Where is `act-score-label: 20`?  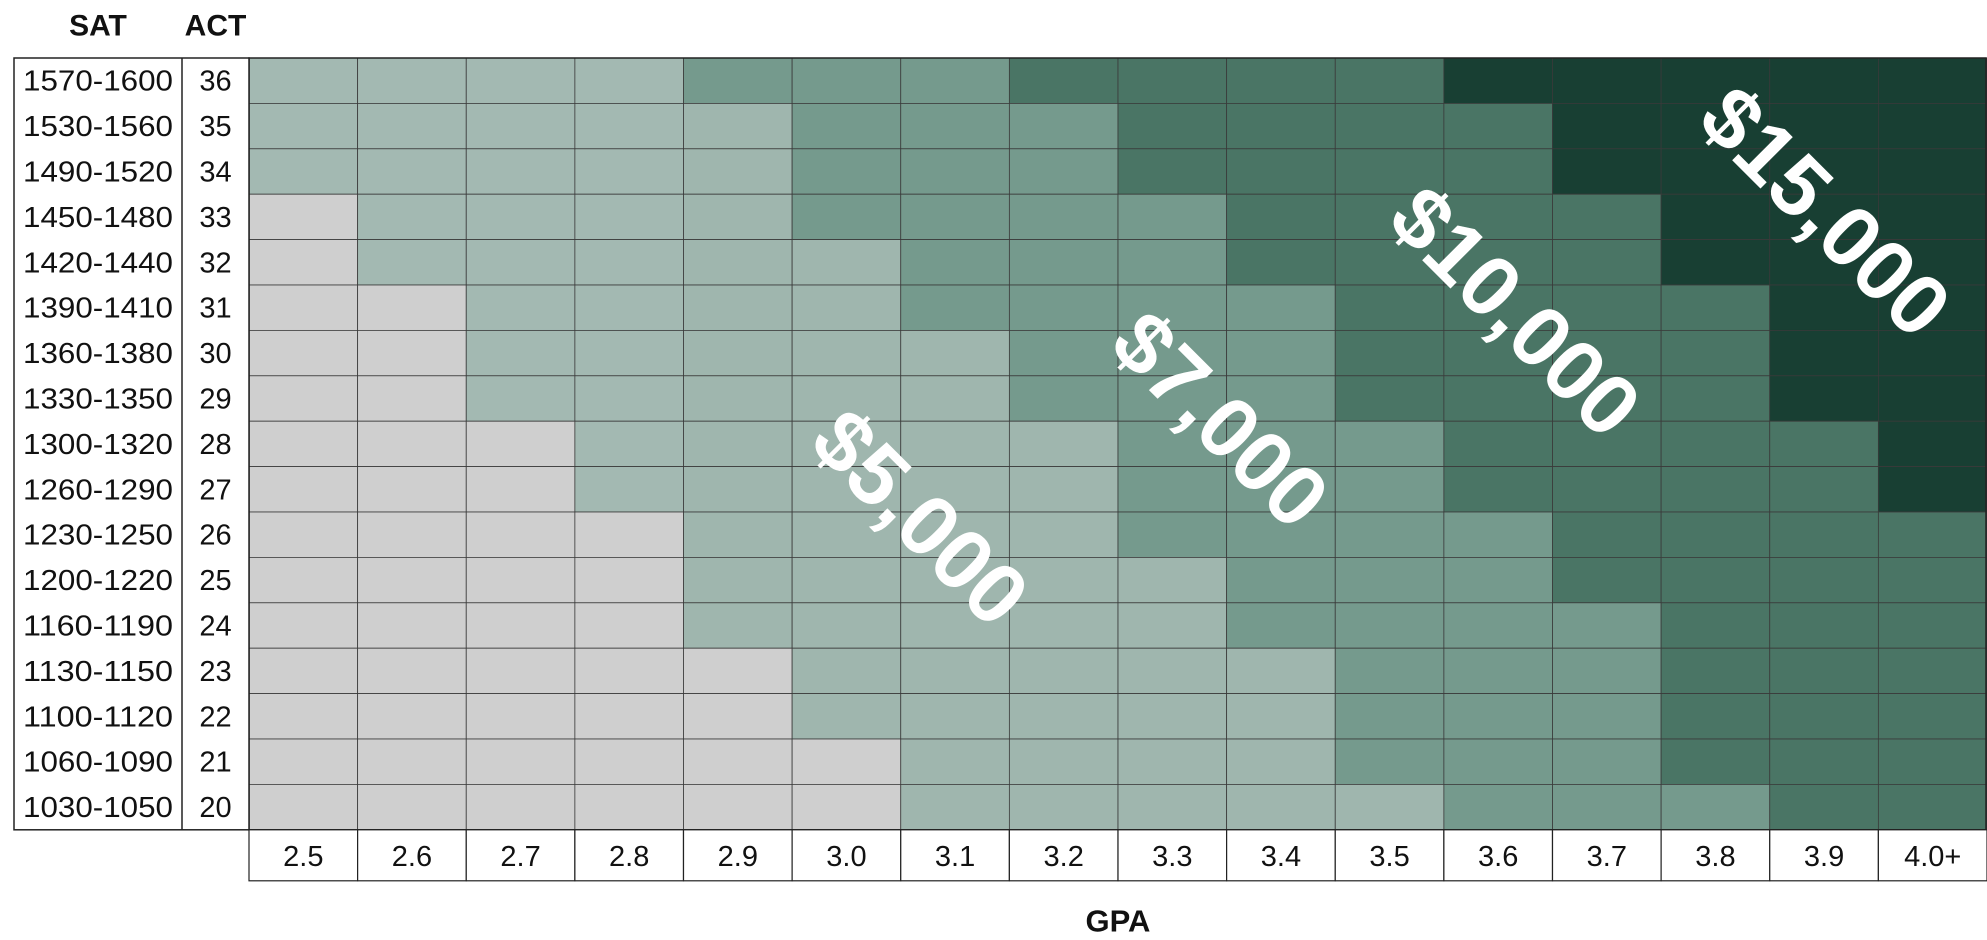 act-score-label: 20 is located at coordinates (215, 808).